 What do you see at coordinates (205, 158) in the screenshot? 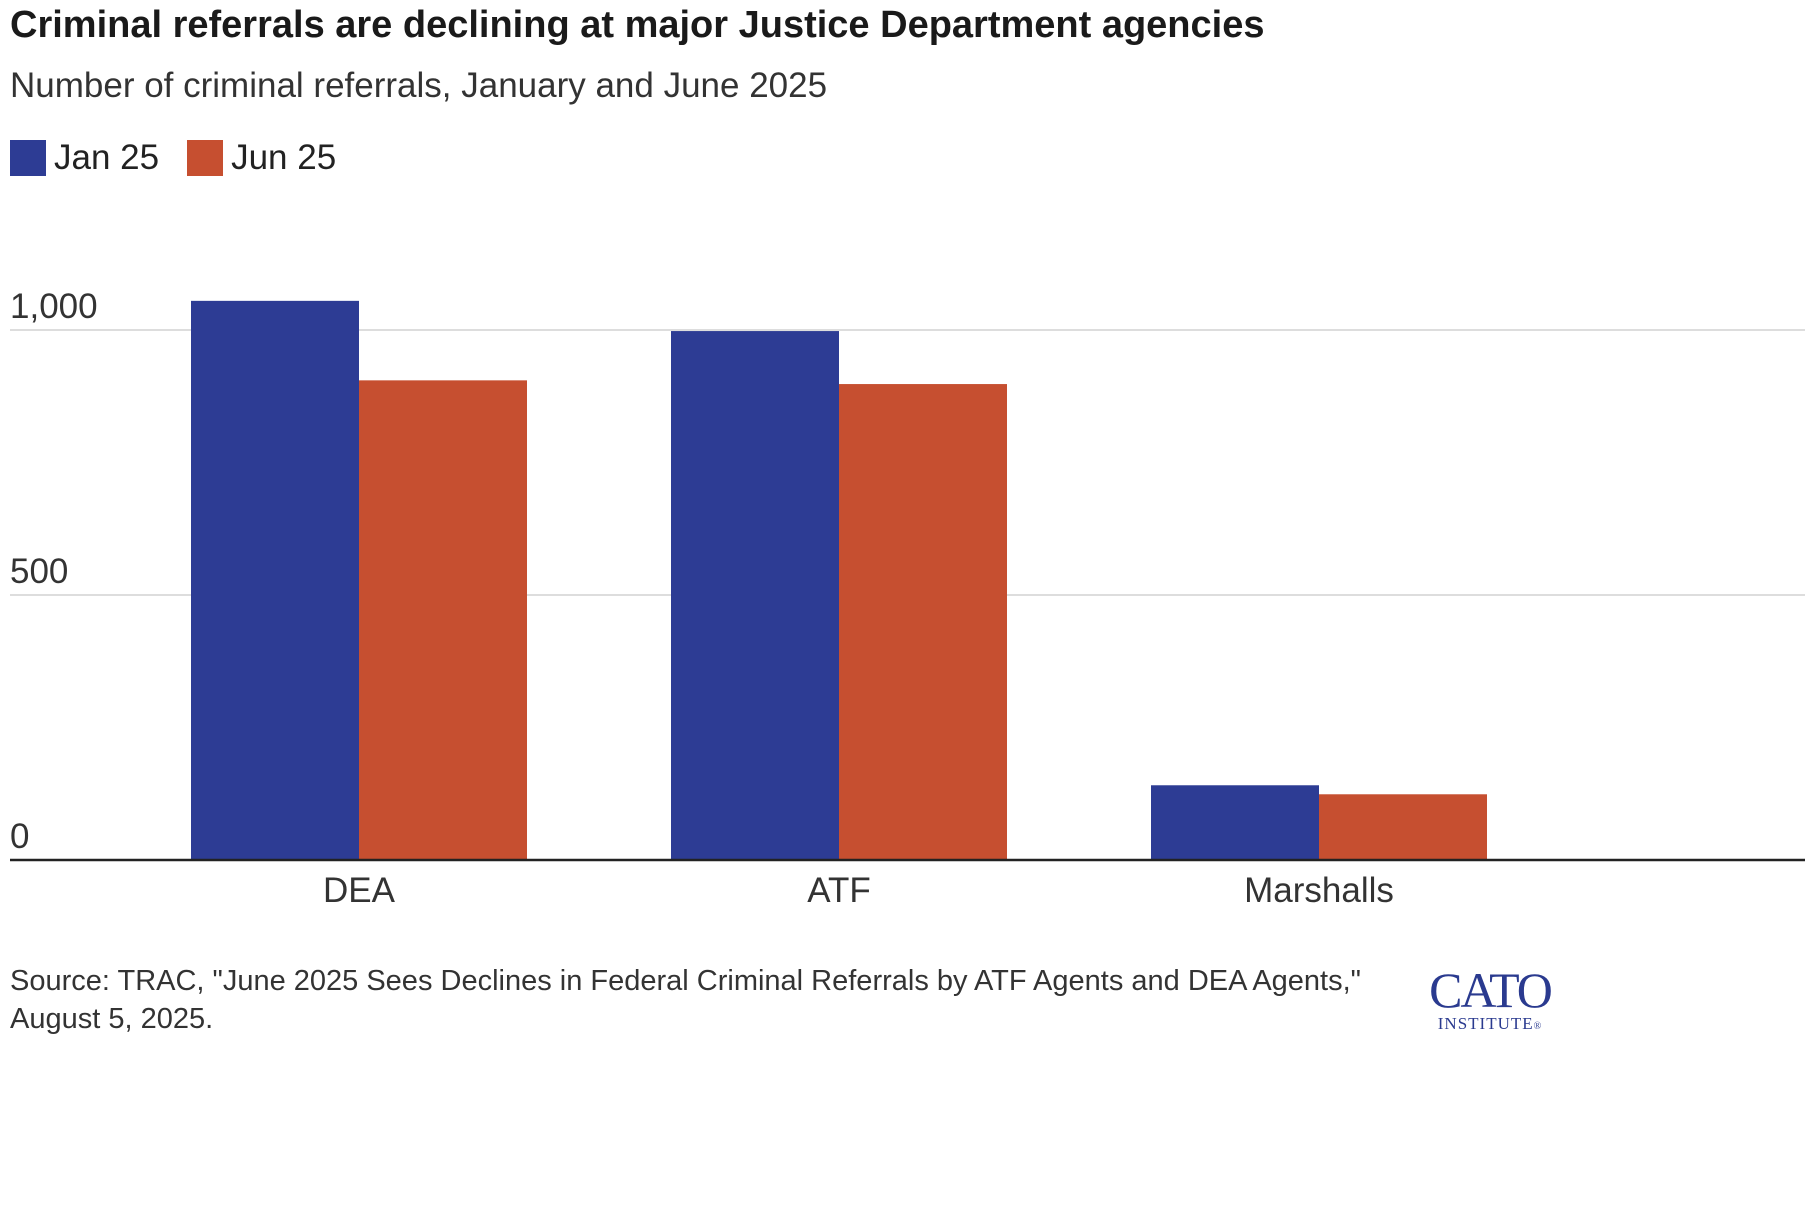
I see `legend-swatch-jun` at bounding box center [205, 158].